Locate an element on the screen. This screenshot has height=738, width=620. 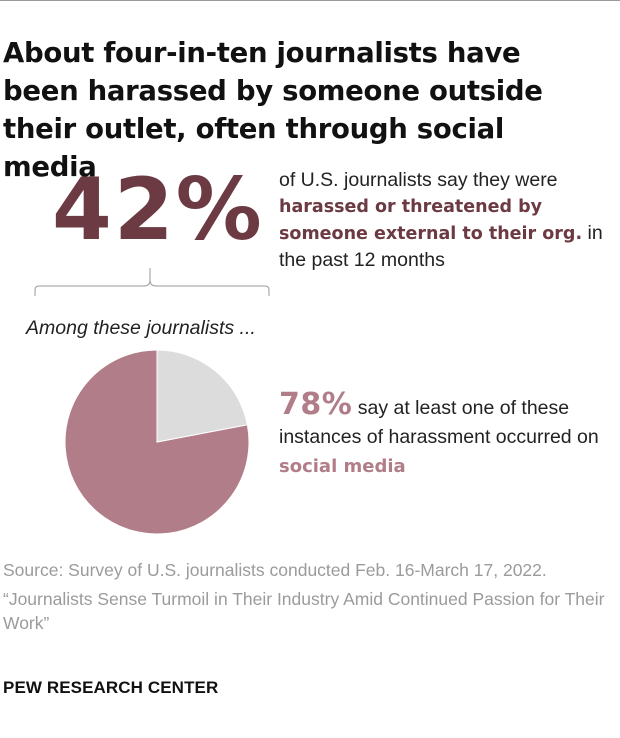
headline-text-before: of U.S. journalists say they were is located at coordinates (418, 180).